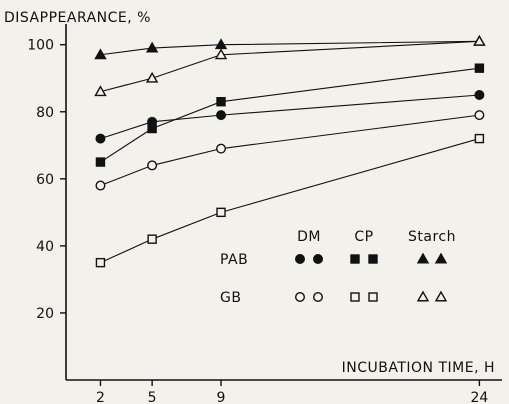 Image resolution: width=509 pixels, height=404 pixels. I want to click on x-tick-label: 5, so click(152, 397).